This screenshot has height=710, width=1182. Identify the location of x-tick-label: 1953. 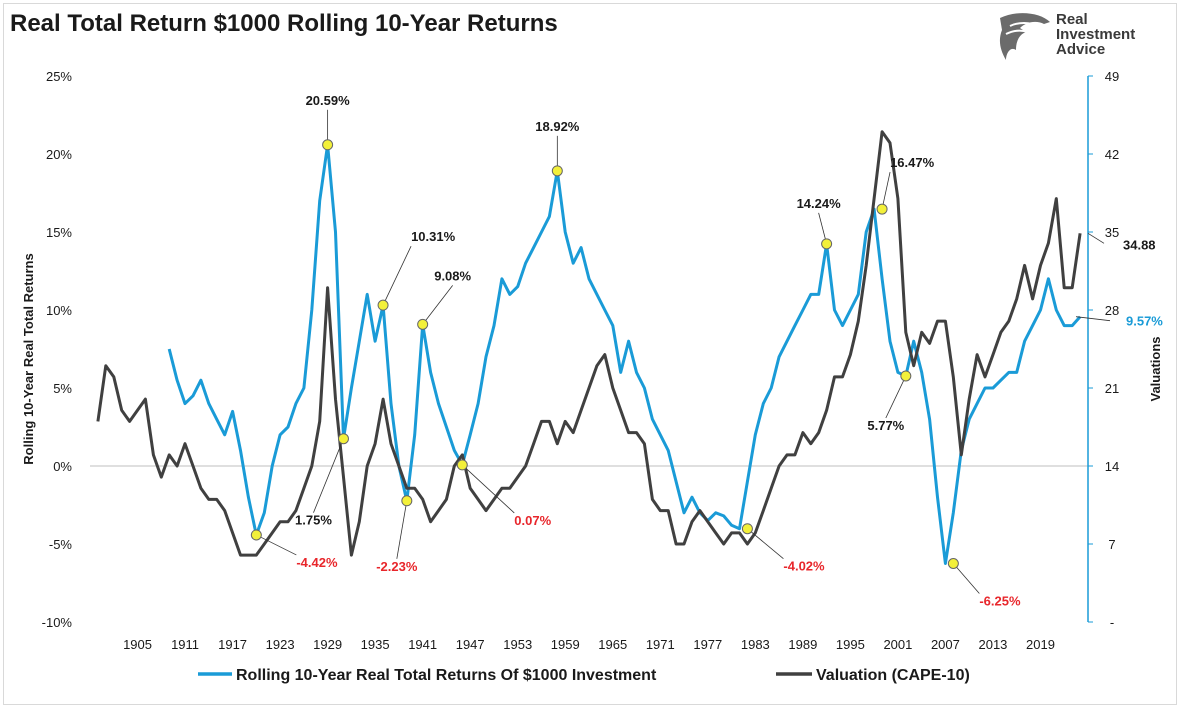
(517, 644).